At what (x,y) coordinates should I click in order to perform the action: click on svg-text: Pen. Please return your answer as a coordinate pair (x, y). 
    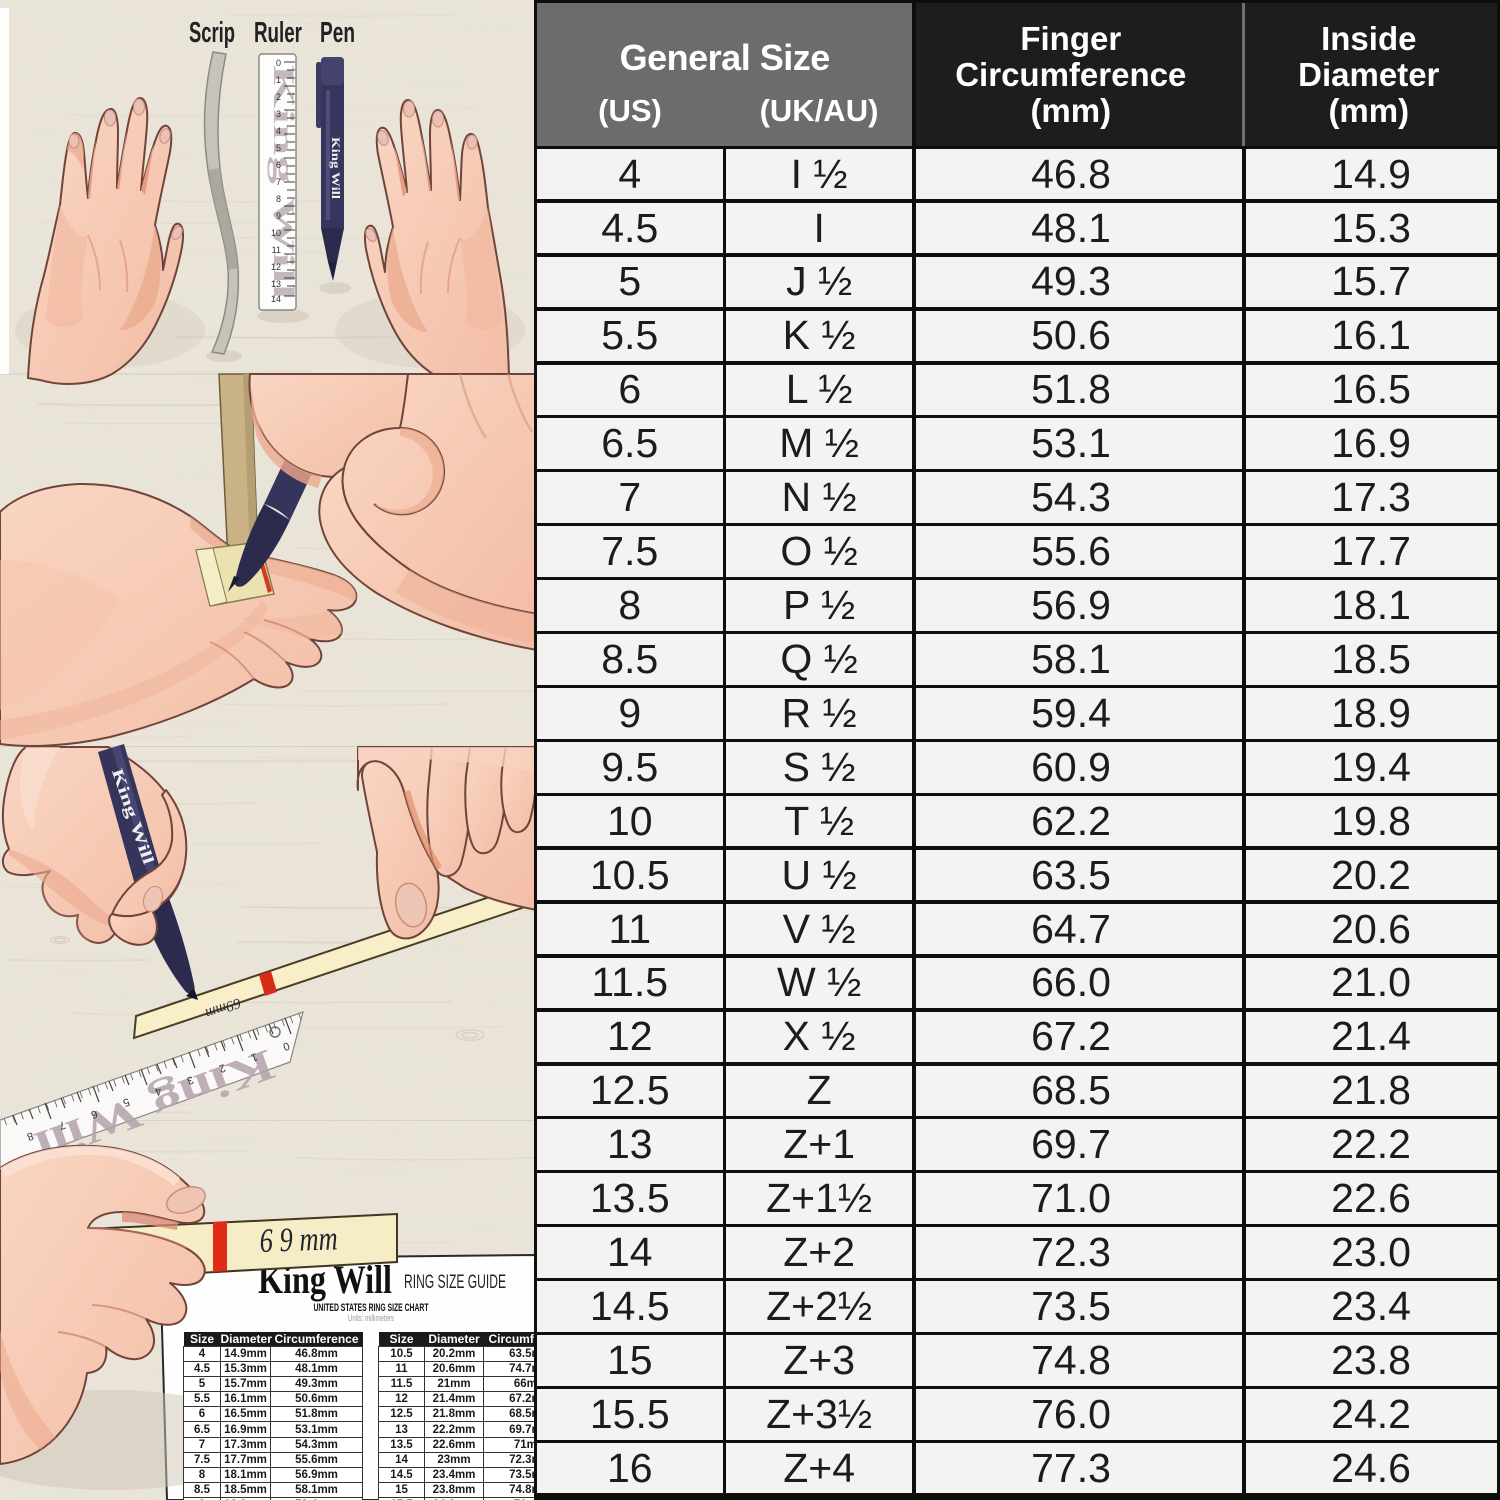
    Looking at the image, I should click on (337, 33).